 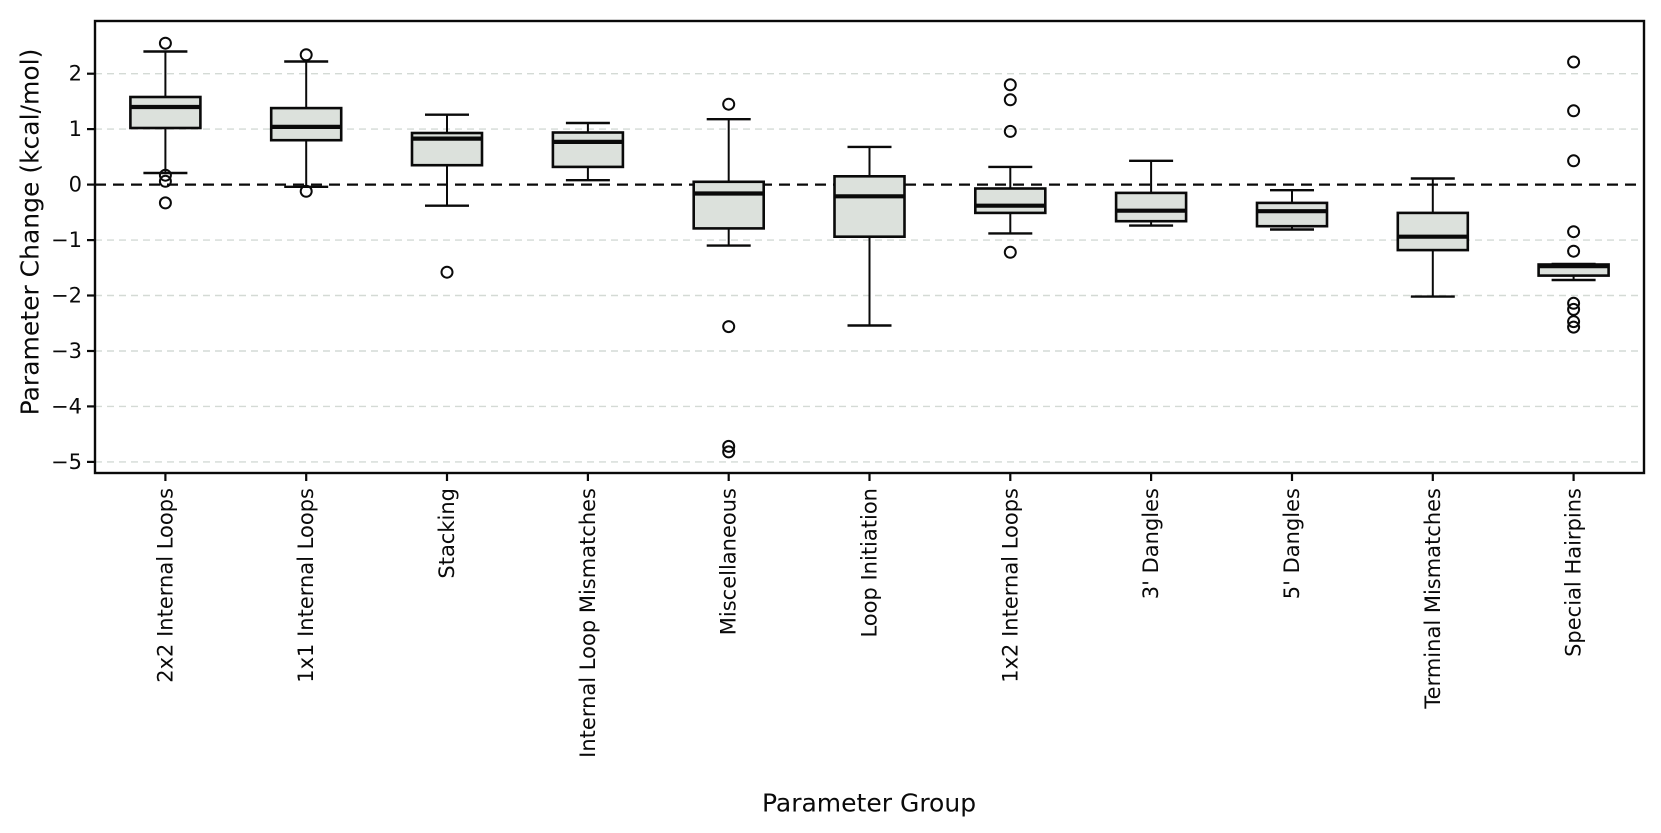 I want to click on y-tick-label: 2, so click(x=75, y=74).